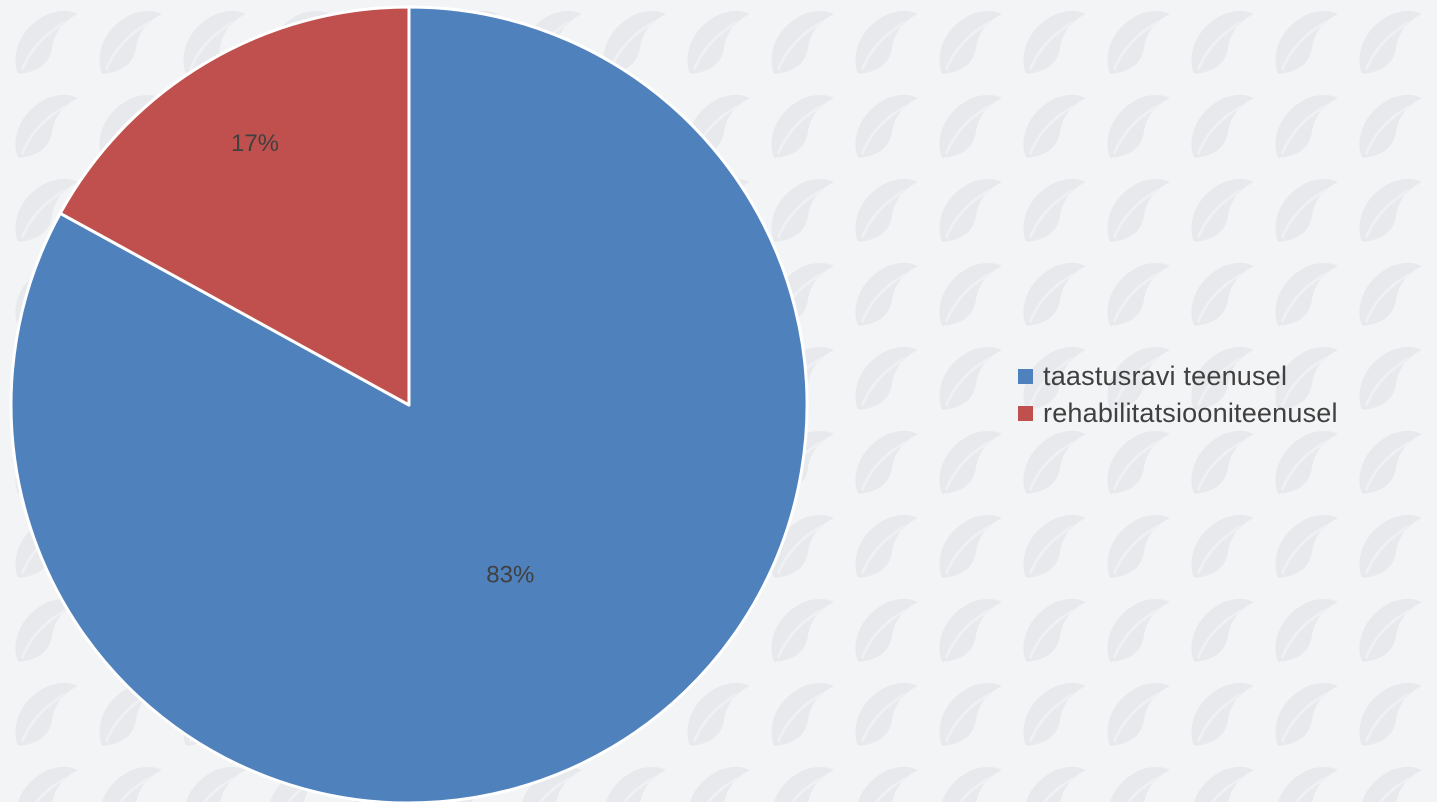 The image size is (1437, 802). I want to click on data-label-taastusravi: 83%, so click(510, 575).